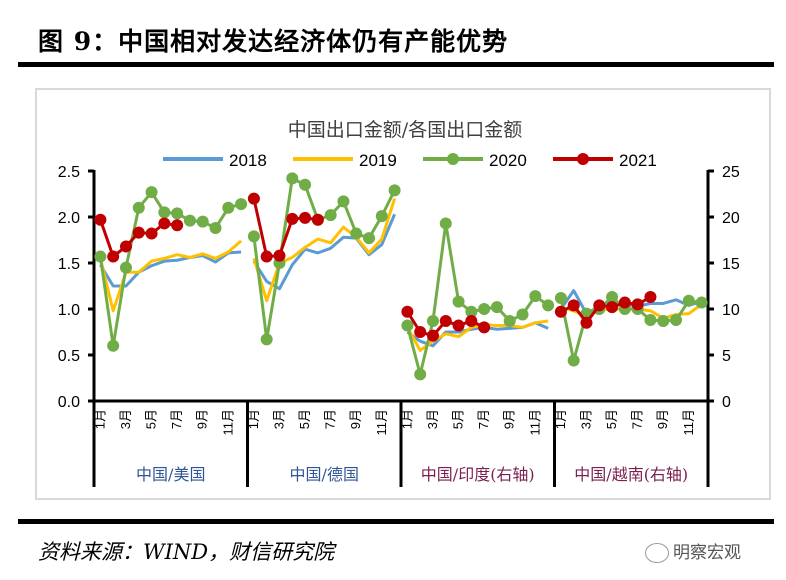  What do you see at coordinates (396, 64) in the screenshot?
I see `top-rule` at bounding box center [396, 64].